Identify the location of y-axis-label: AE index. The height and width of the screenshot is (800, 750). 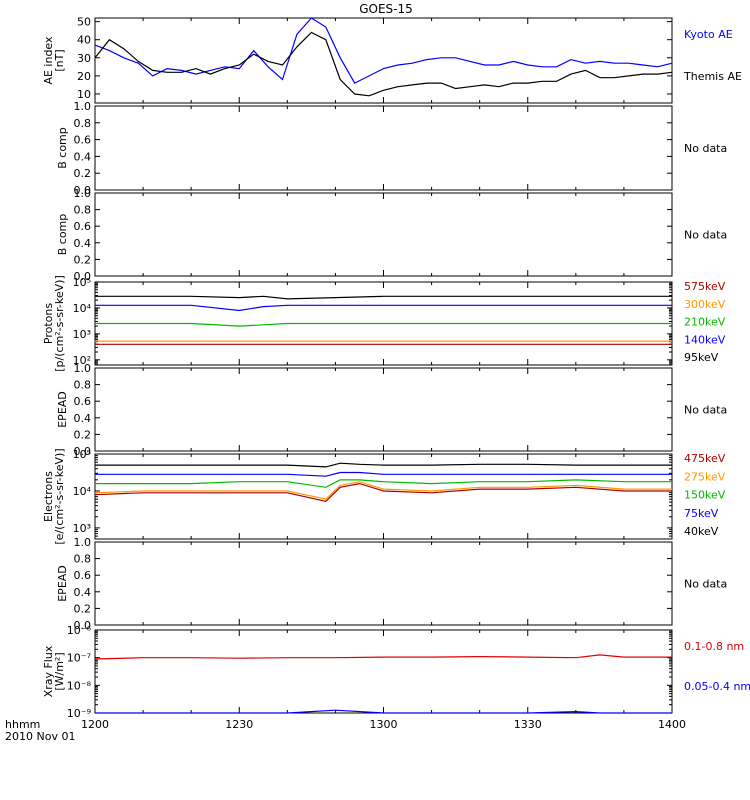
(48, 60).